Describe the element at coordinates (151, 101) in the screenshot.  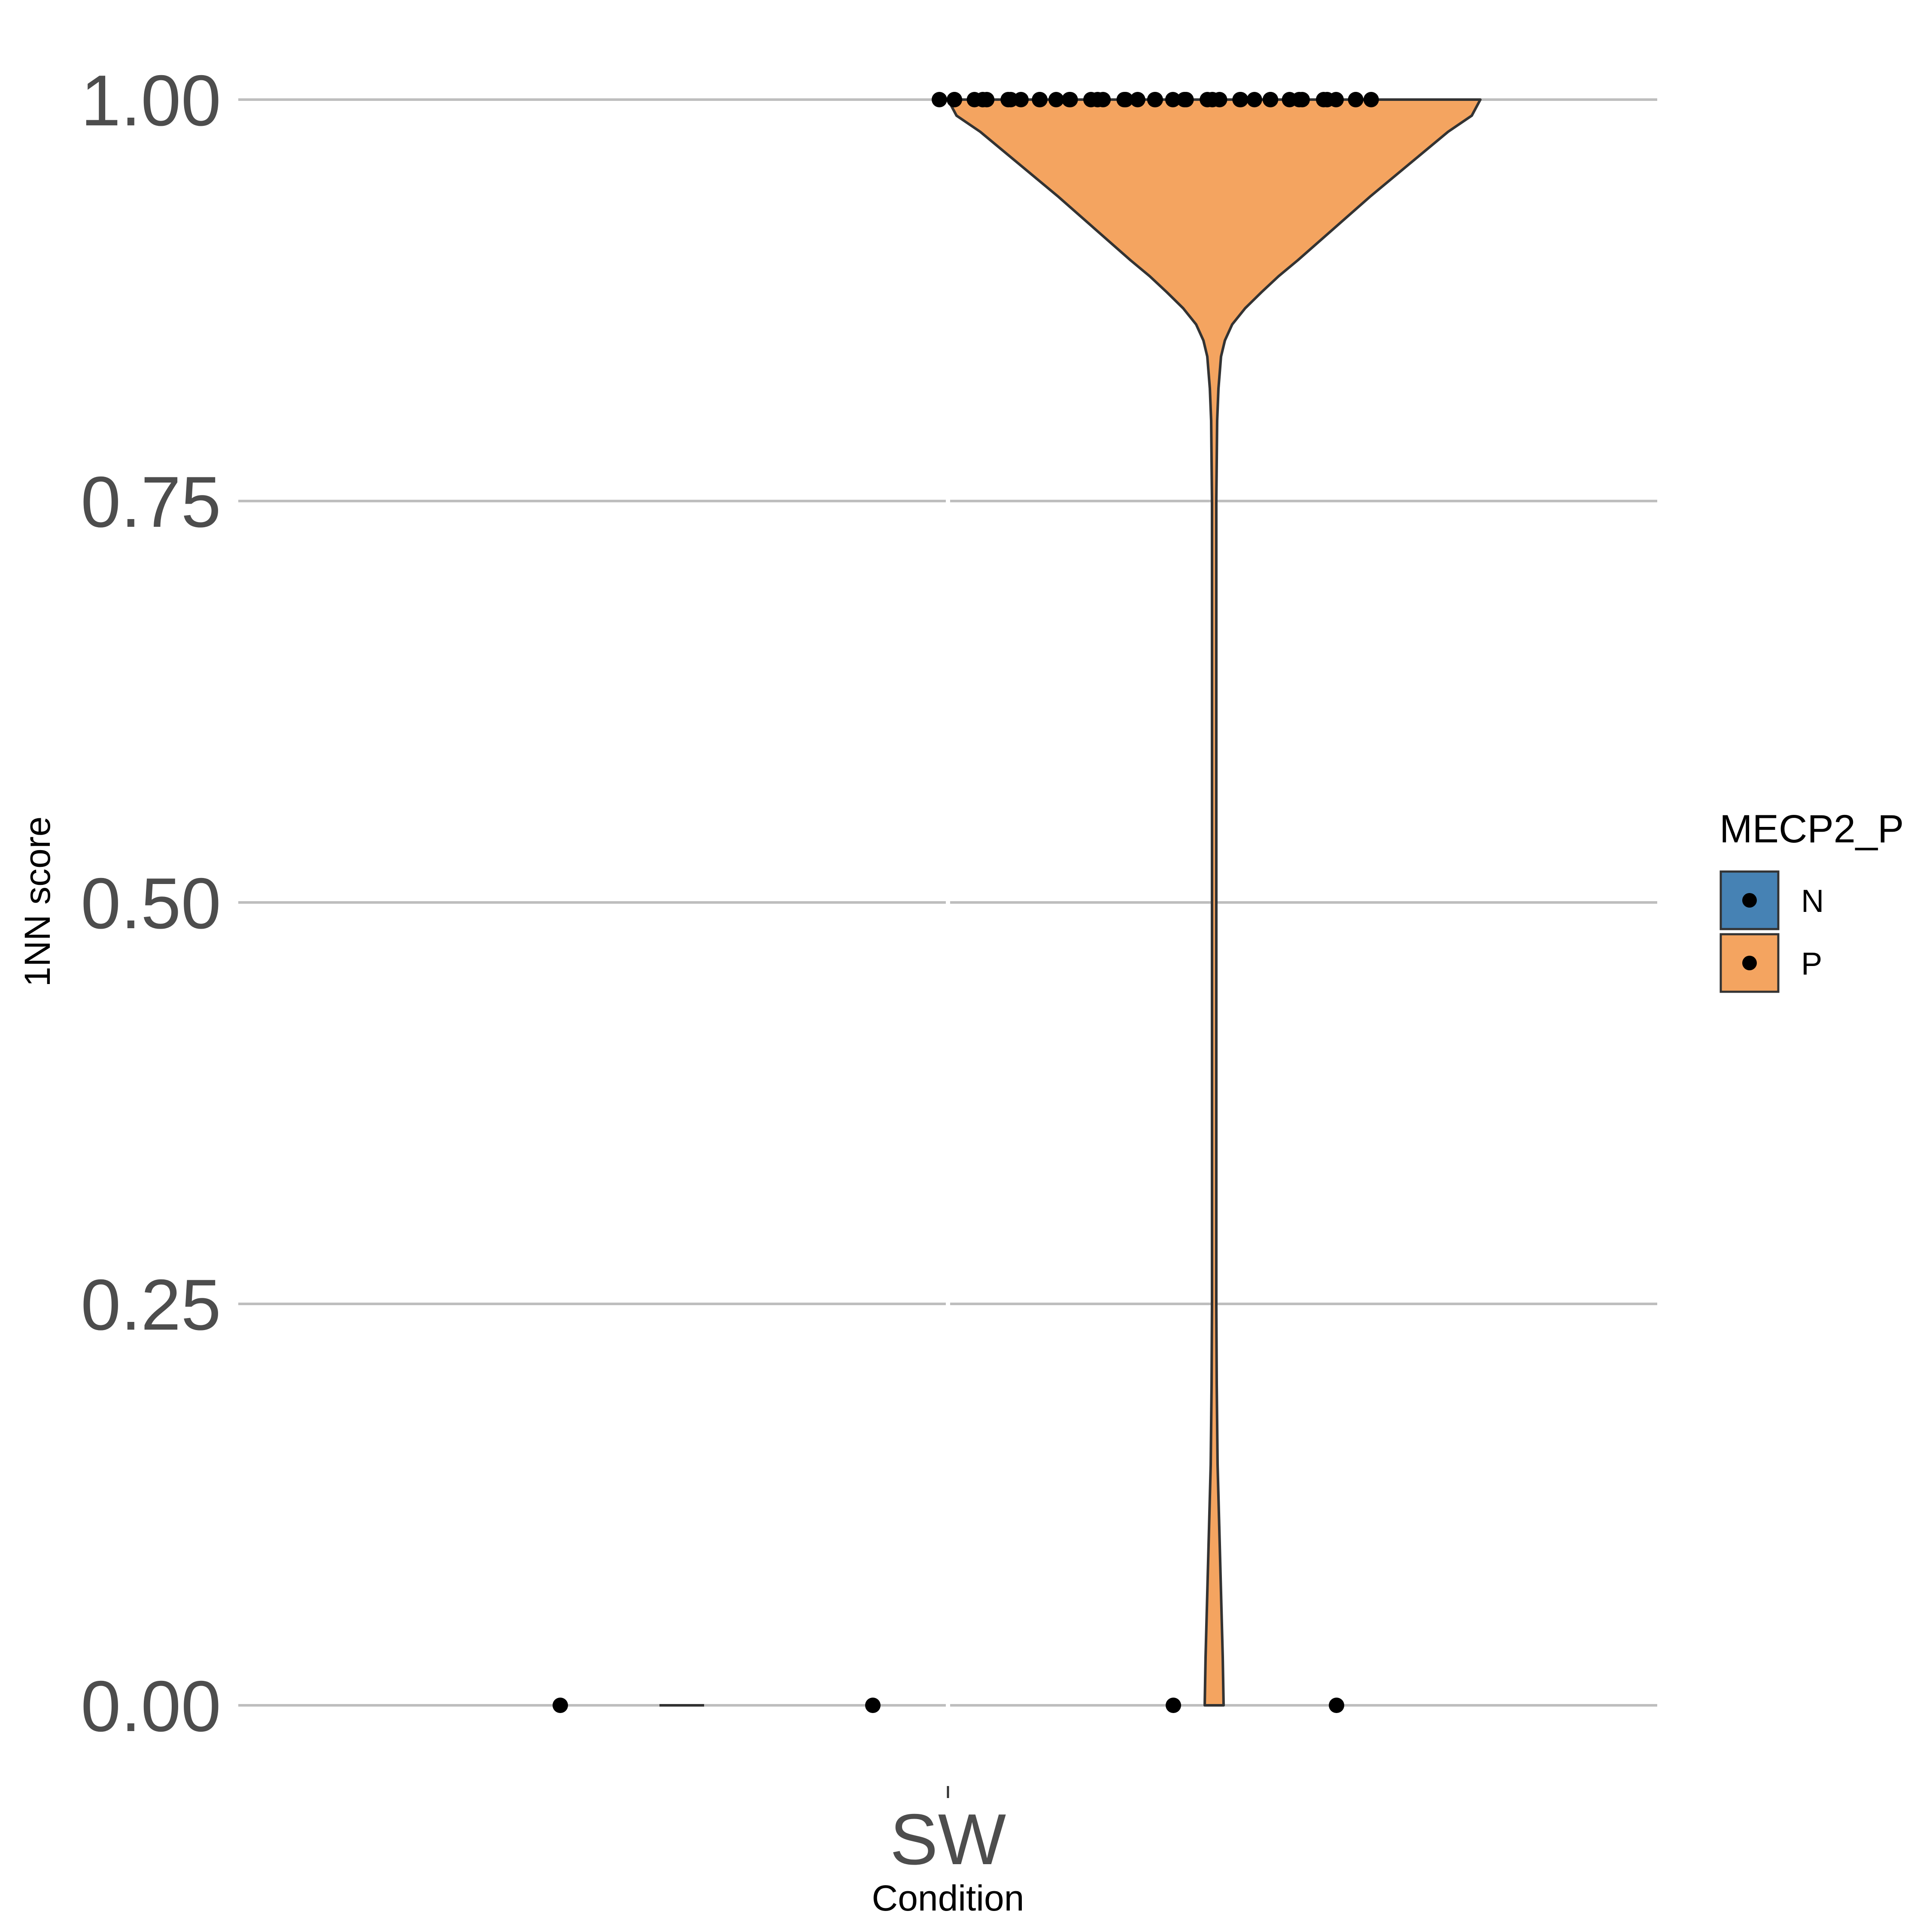
I see `y-tick-label-1.00: 1.00` at that location.